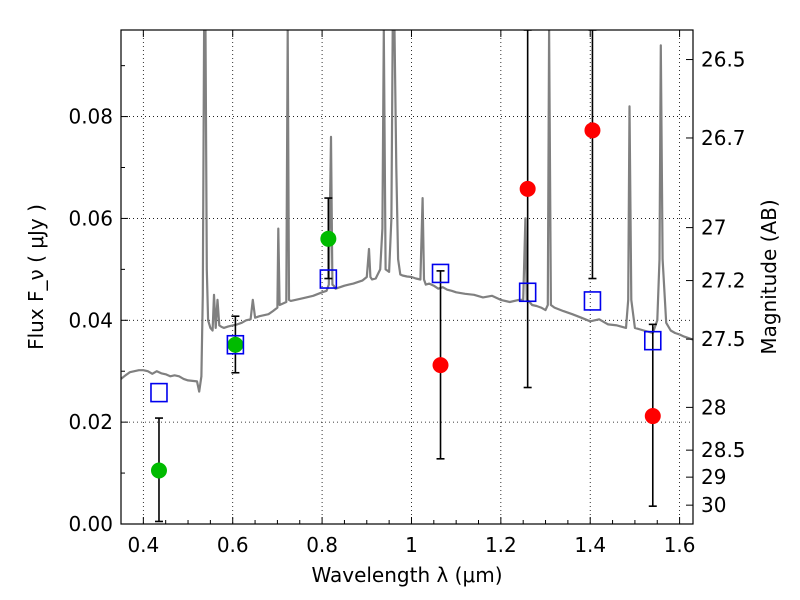  What do you see at coordinates (406, 575) in the screenshot?
I see `x-axis-title: Wavelength λ (μm)` at bounding box center [406, 575].